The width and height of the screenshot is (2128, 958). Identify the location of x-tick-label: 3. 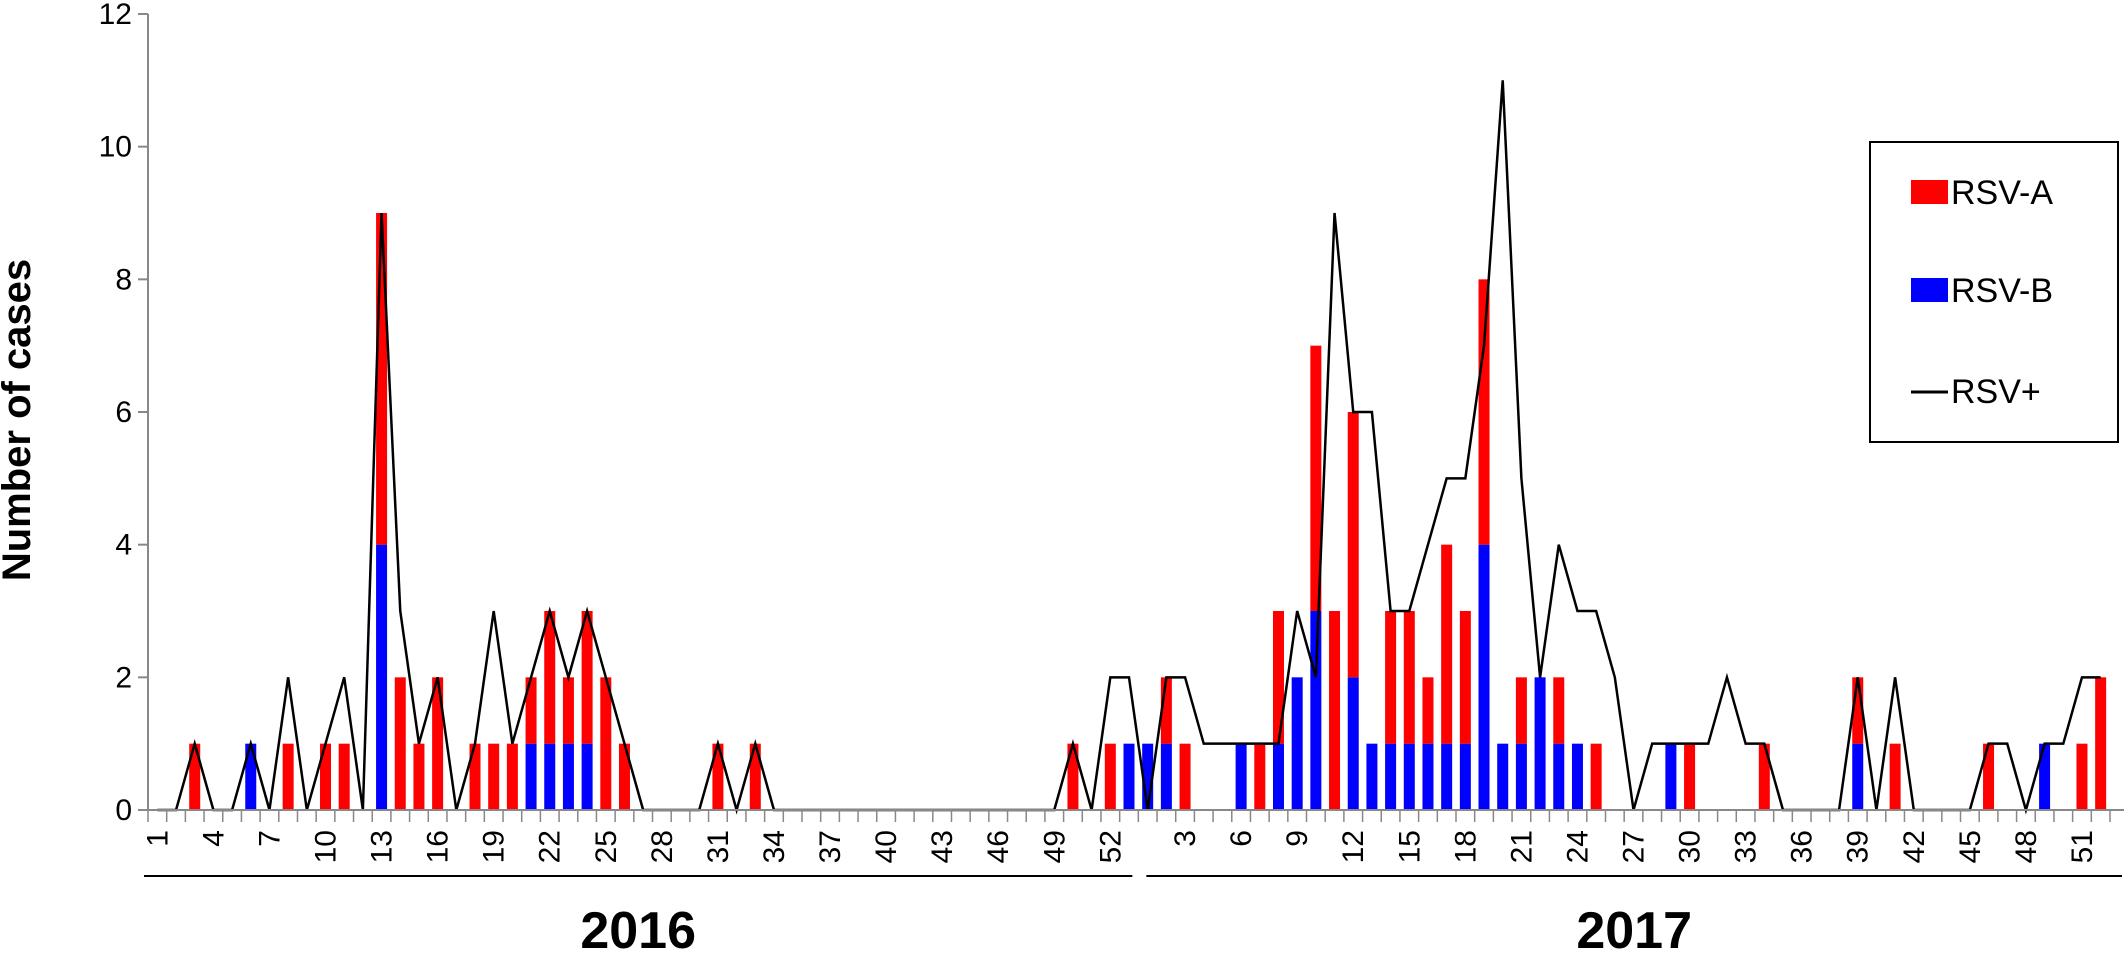
(1185, 838).